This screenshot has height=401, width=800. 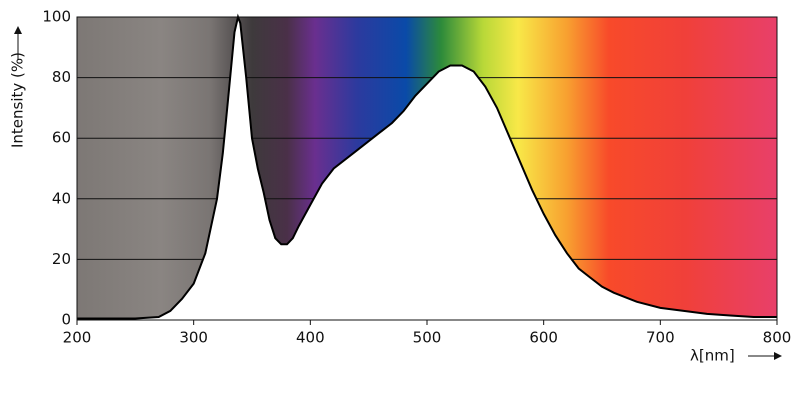 I want to click on x-tick-label: 600, so click(x=543, y=338).